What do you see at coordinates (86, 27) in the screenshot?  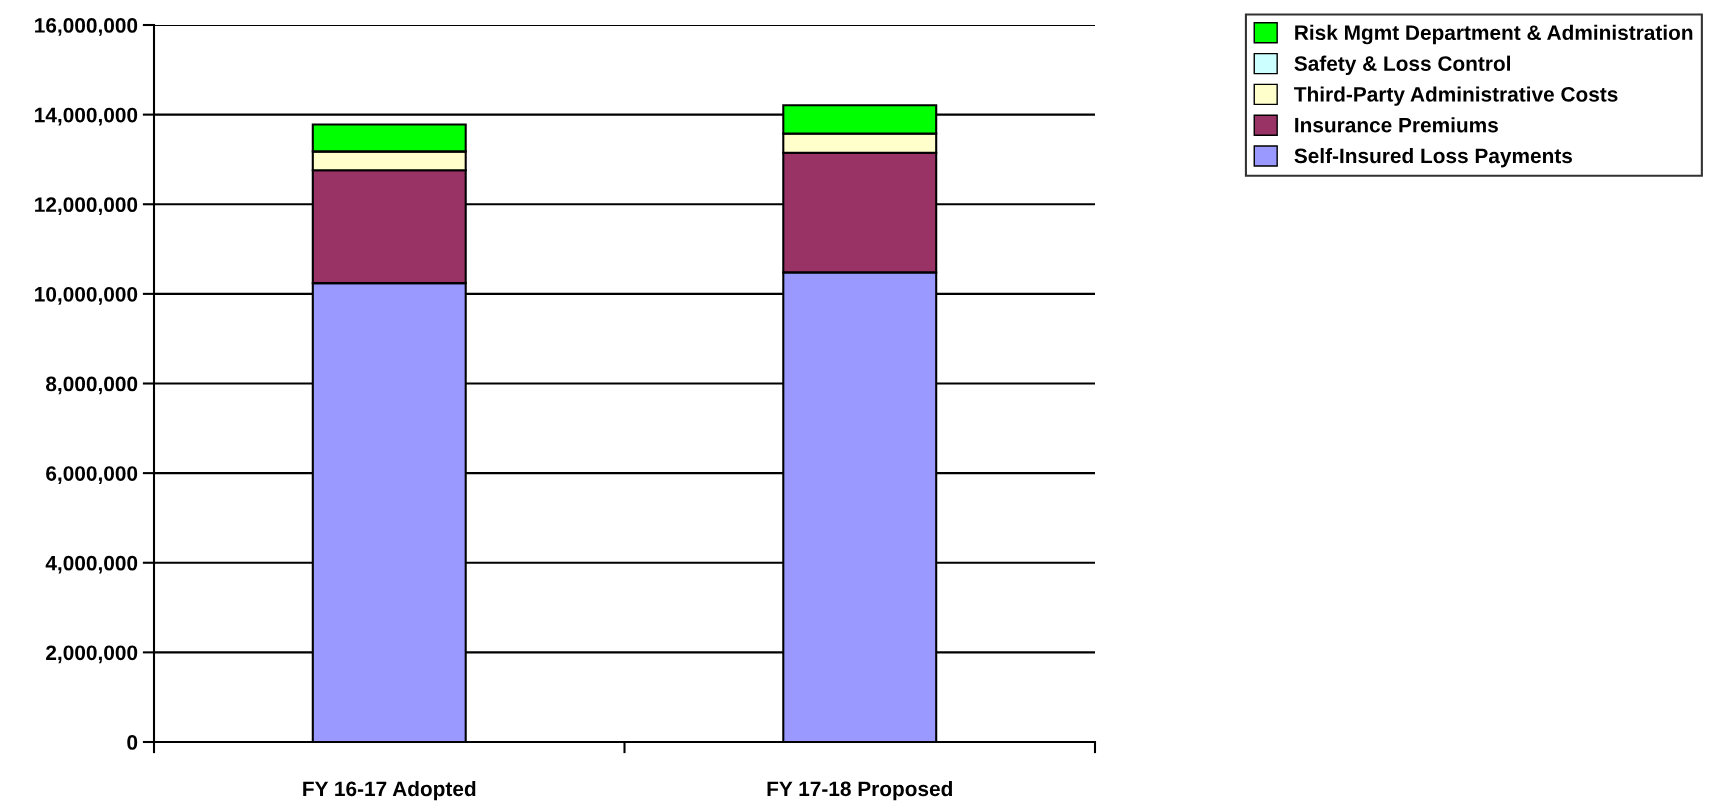 I see `y-tick-label: 16,000,000` at bounding box center [86, 27].